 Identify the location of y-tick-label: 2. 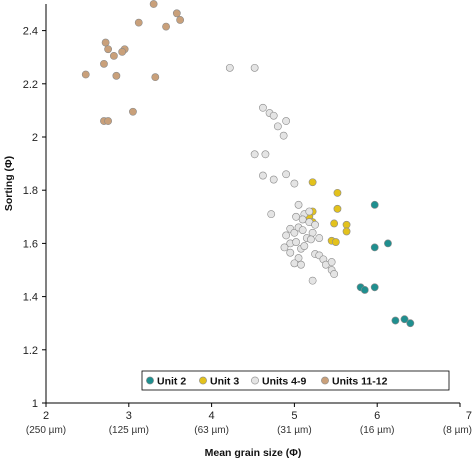
(35, 138).